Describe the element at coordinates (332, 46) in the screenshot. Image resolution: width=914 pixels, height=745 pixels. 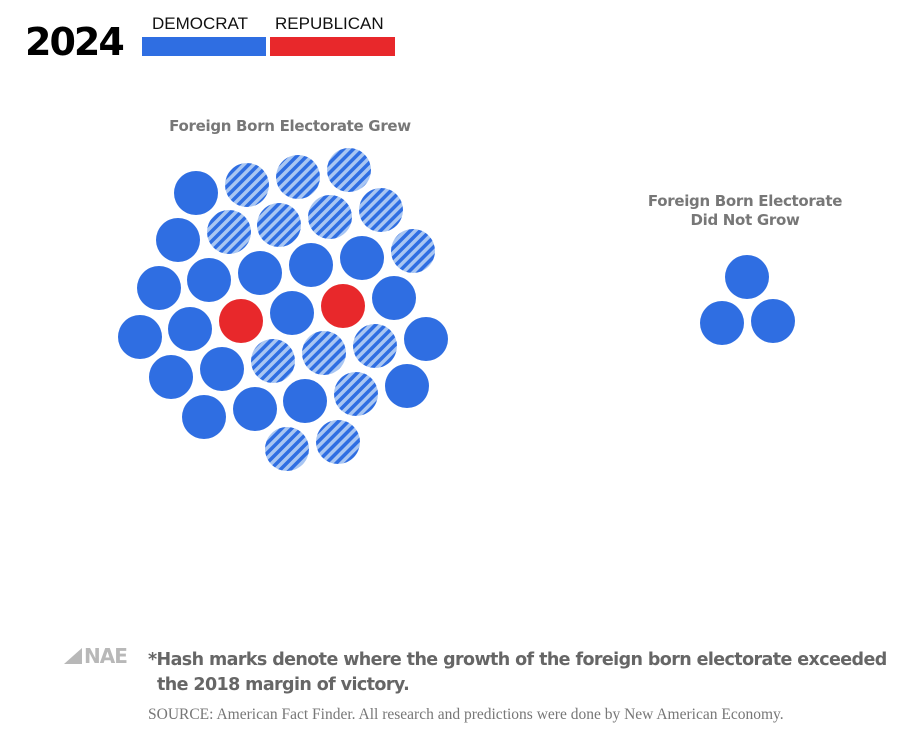
I see `legend-swatch-republican` at that location.